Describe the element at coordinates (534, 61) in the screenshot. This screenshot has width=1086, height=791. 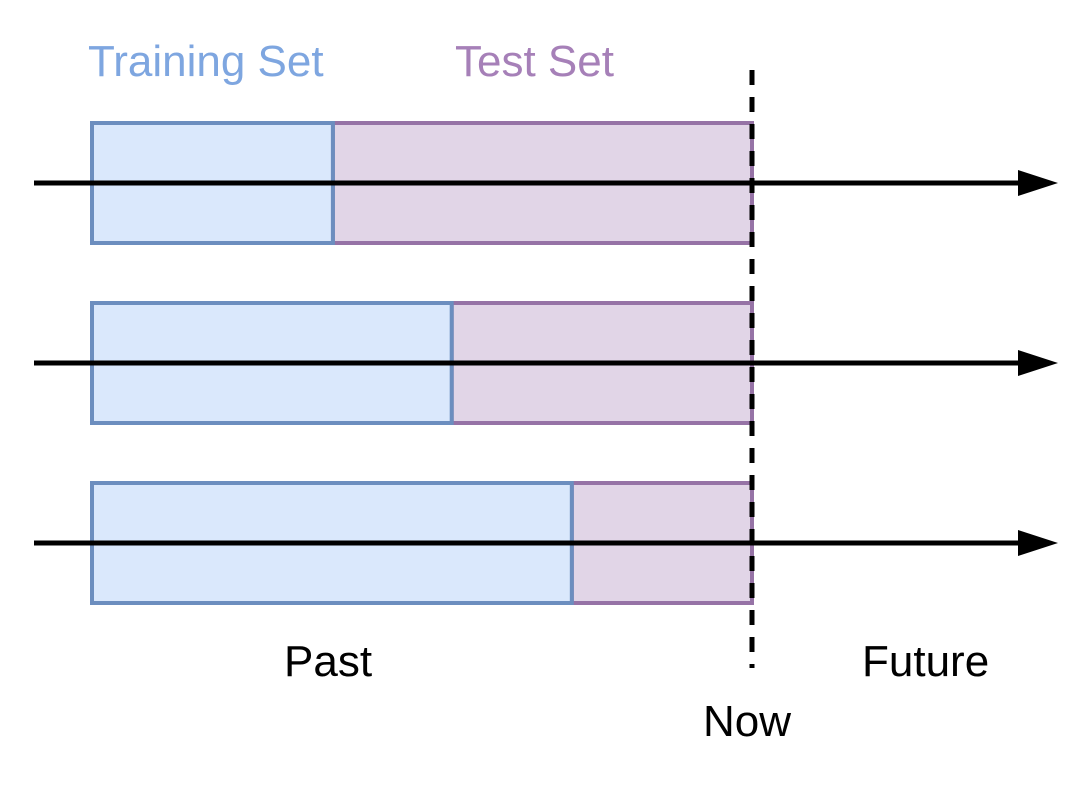
I see `test-set-legend: Test Set` at that location.